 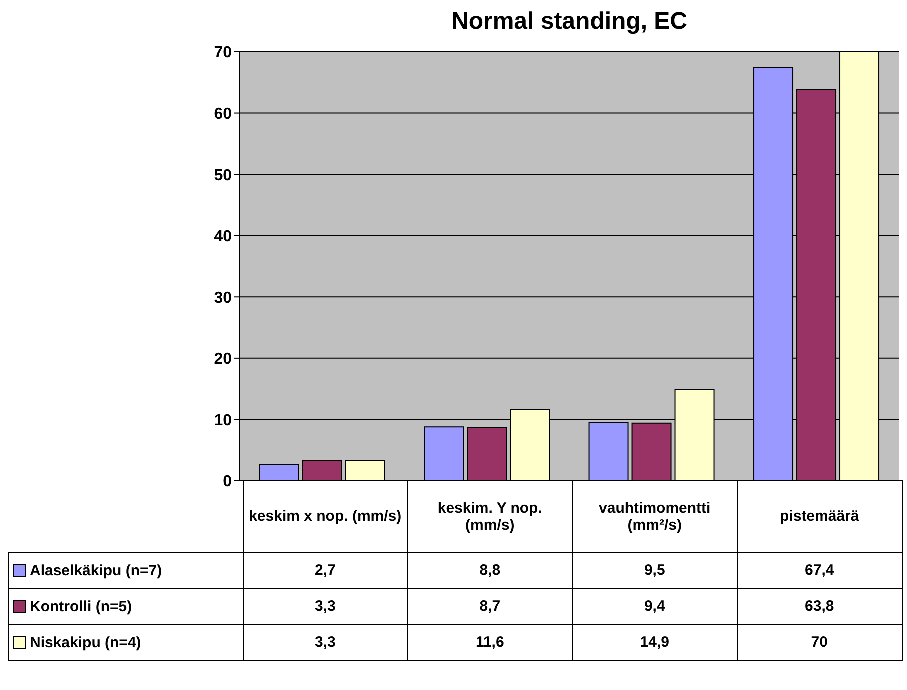 What do you see at coordinates (86, 643) in the screenshot?
I see `legend-label: Niskakipu (n=4)` at bounding box center [86, 643].